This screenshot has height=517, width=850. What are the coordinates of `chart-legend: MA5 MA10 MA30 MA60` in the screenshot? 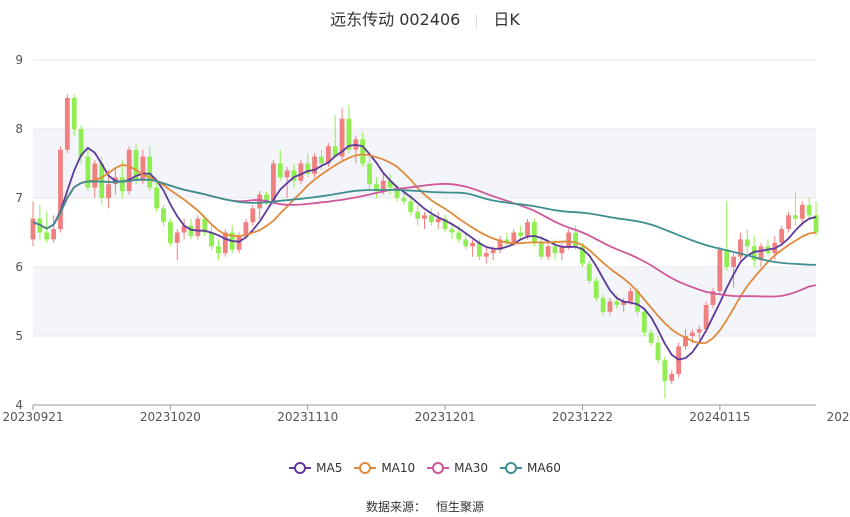 It's located at (425, 466).